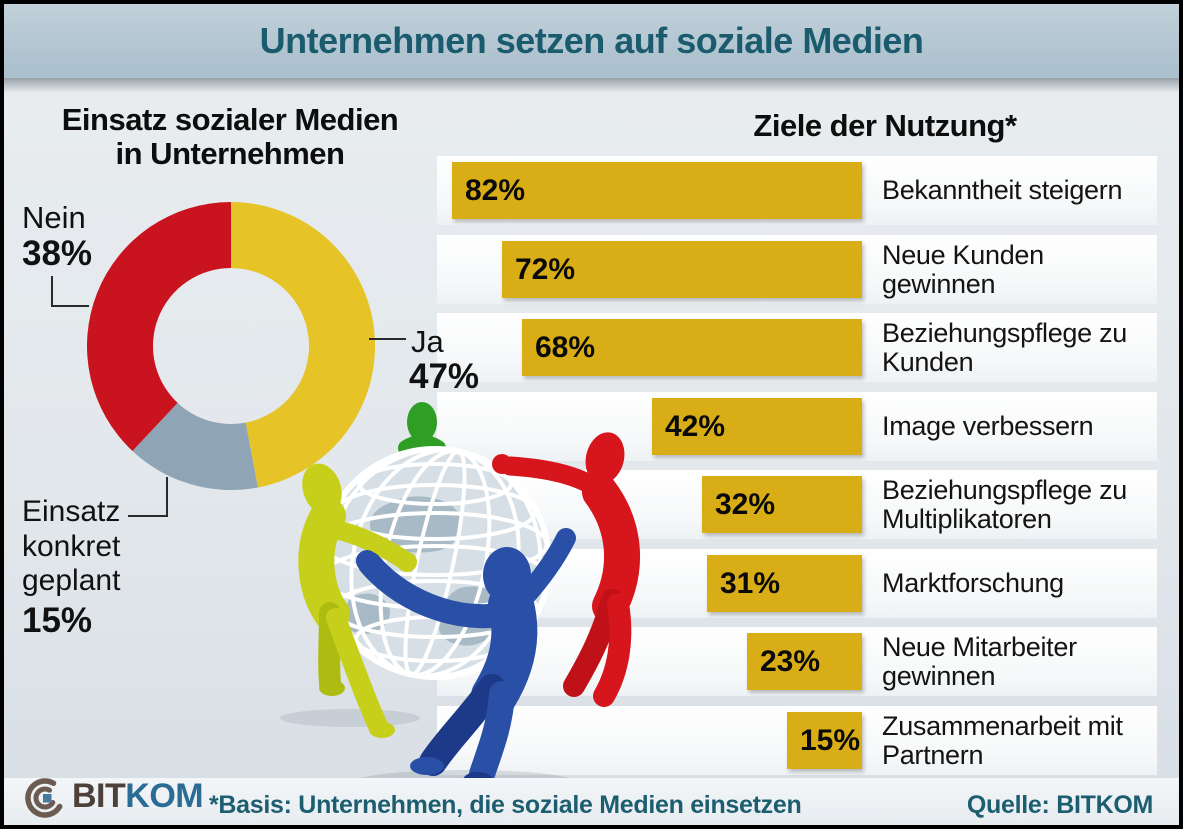  I want to click on goal-label: Neue Mitarbeiter gewinnen, so click(979, 661).